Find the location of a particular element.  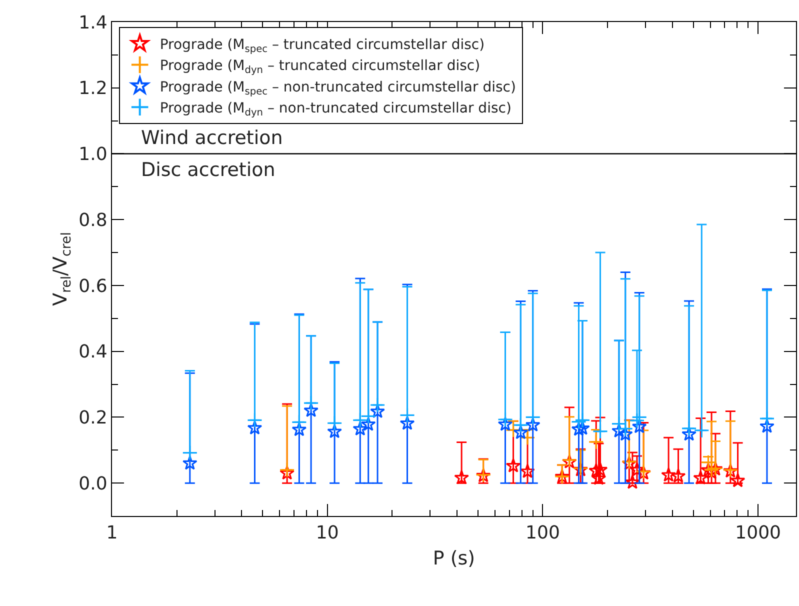

annotation: Disc accretion is located at coordinates (208, 170).